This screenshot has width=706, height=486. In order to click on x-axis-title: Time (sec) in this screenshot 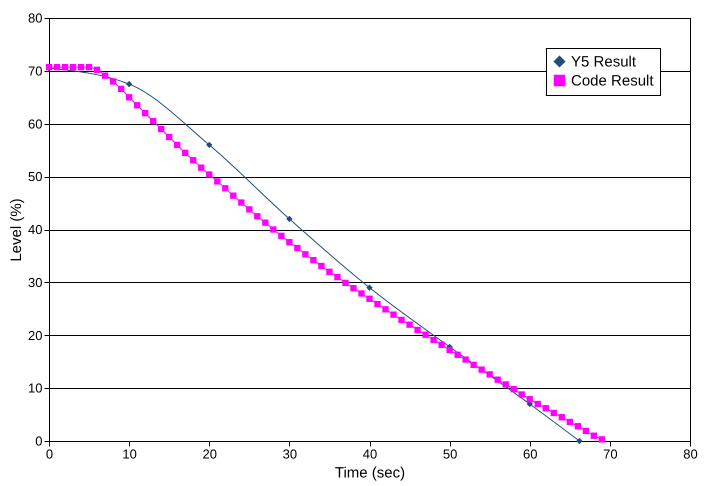, I will do `click(370, 473)`.